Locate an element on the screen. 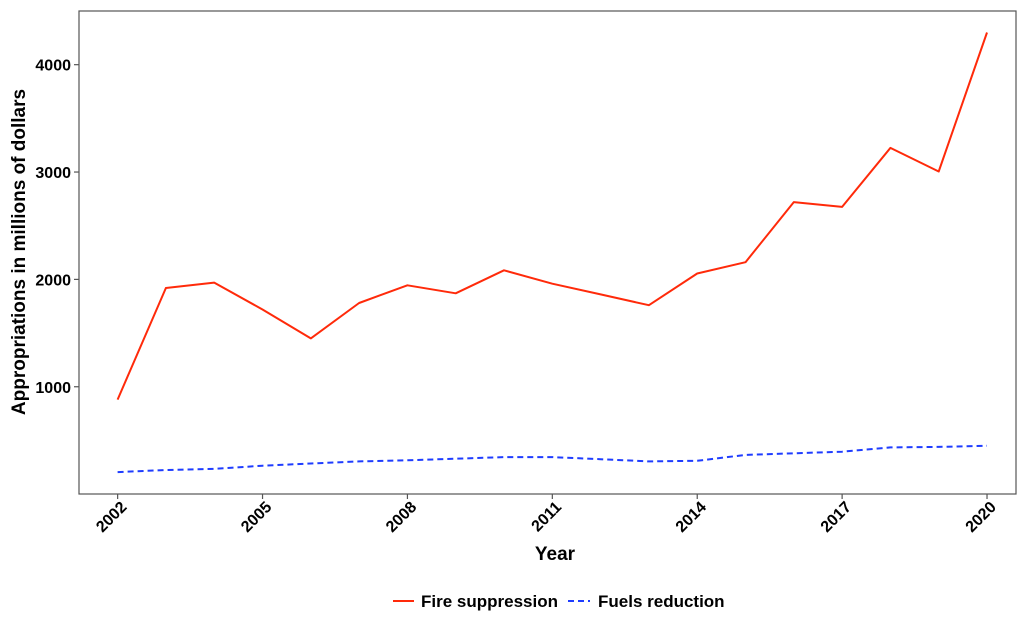 Image resolution: width=1022 pixels, height=617 pixels. x-tick-label: 2017 is located at coordinates (836, 517).